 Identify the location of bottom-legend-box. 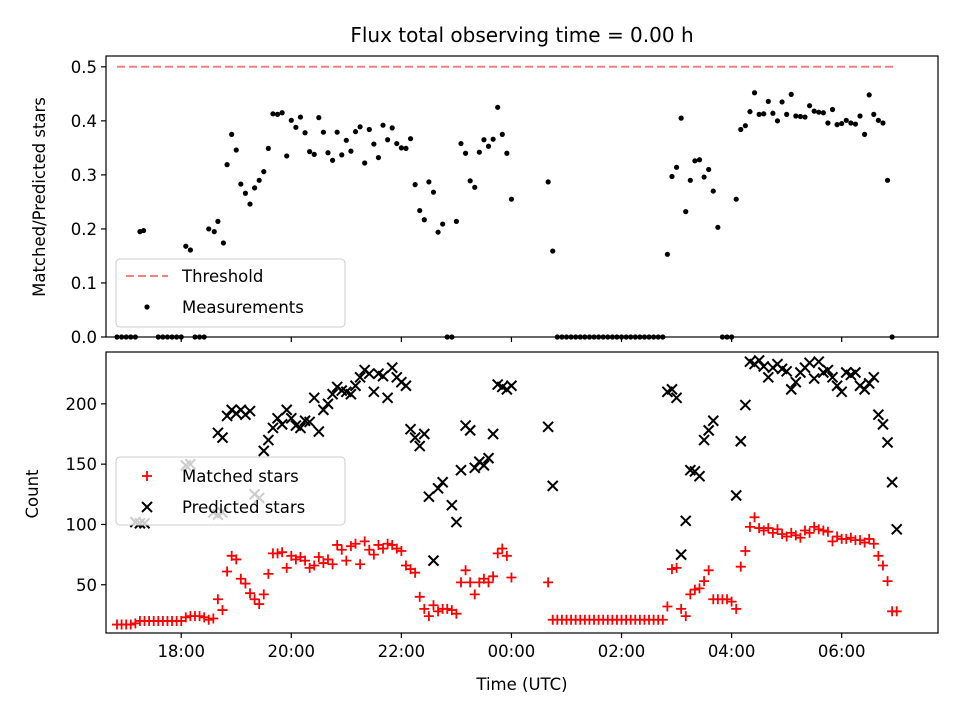
(230, 491).